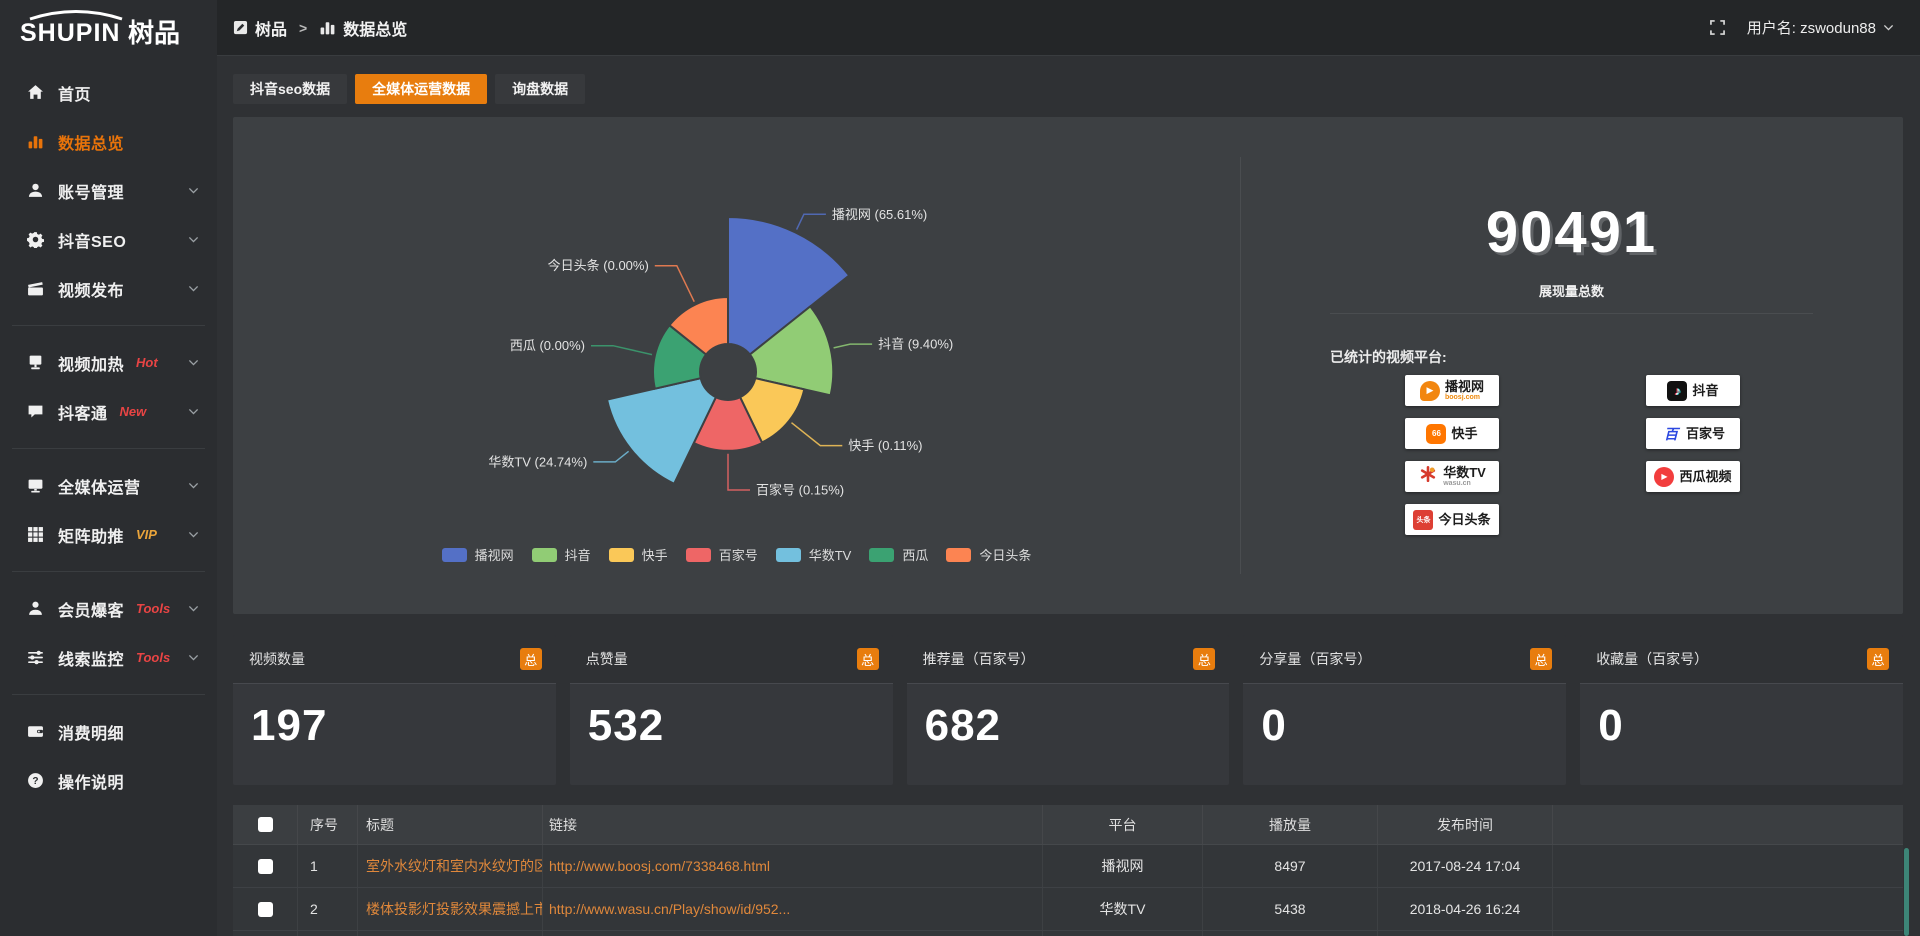 The height and width of the screenshot is (936, 1920). I want to click on sidebar-item-label: 首页, so click(75, 95).